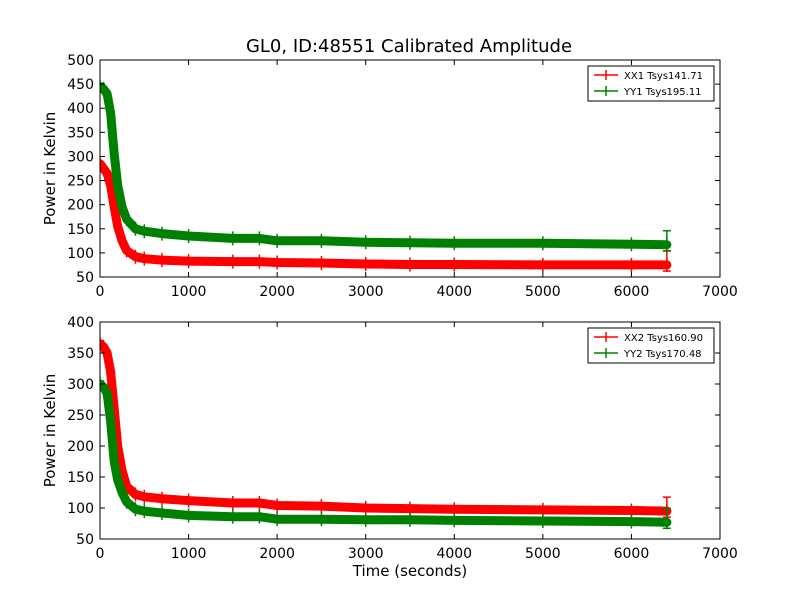  I want to click on x-axis-label: Time (seconds), so click(410, 571).